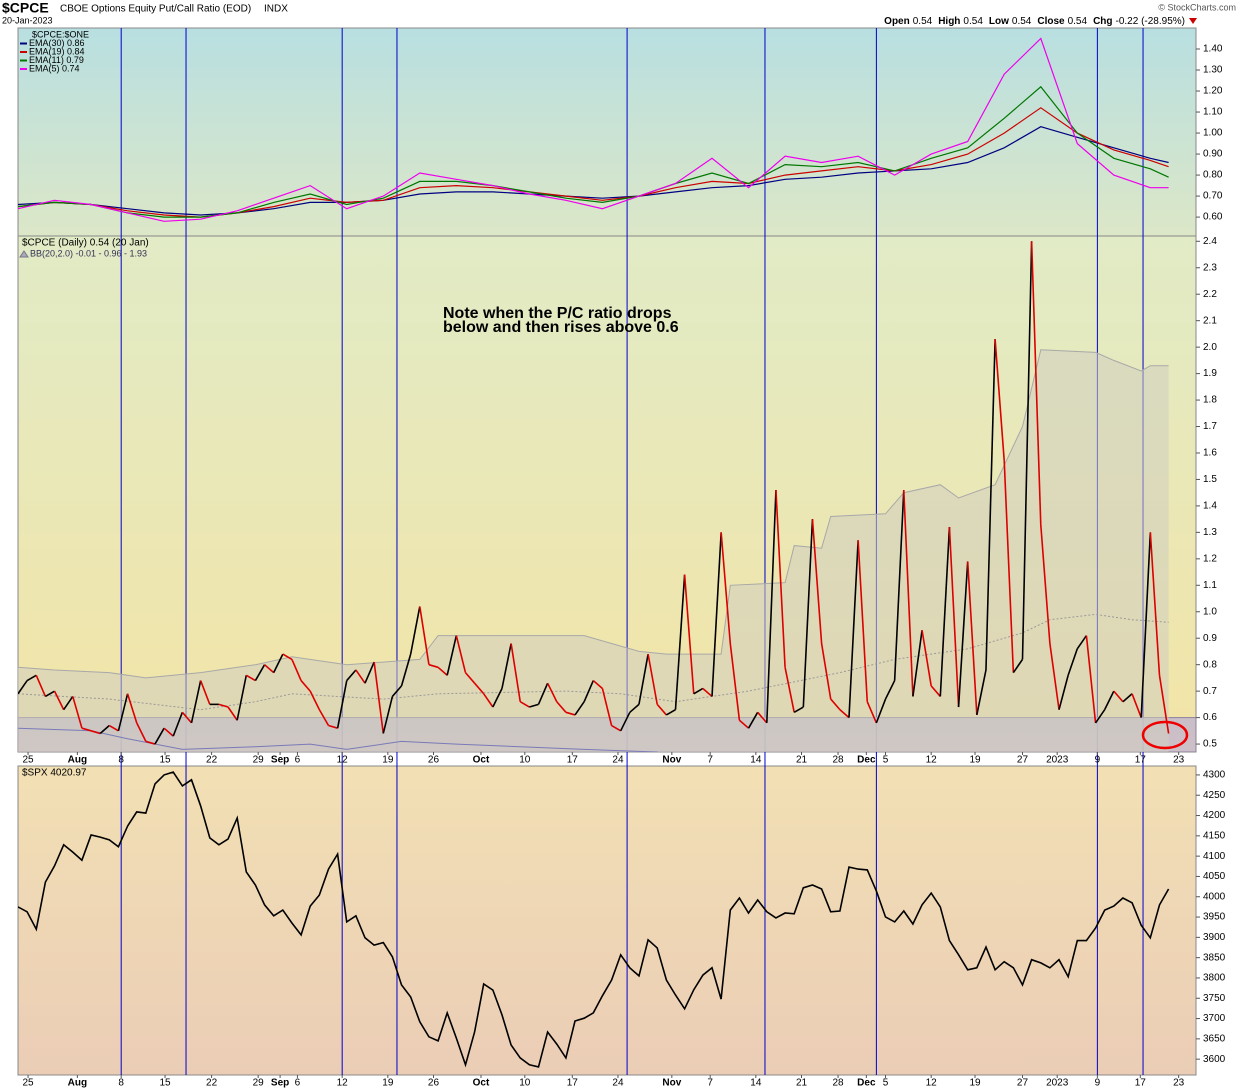 The image size is (1240, 1092). I want to click on x-tick-label: 23, so click(1179, 760).